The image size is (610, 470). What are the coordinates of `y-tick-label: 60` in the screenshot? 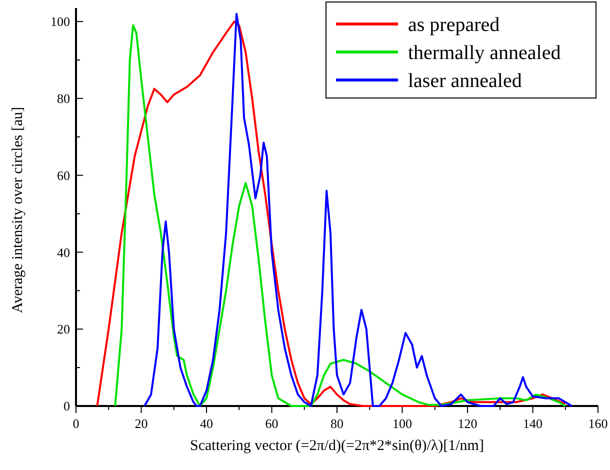 It's located at (63, 175).